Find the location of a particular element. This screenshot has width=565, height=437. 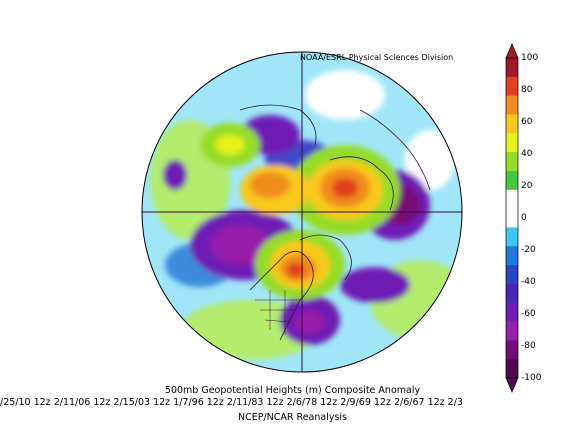

colorbar-top-arrow is located at coordinates (512, 51).